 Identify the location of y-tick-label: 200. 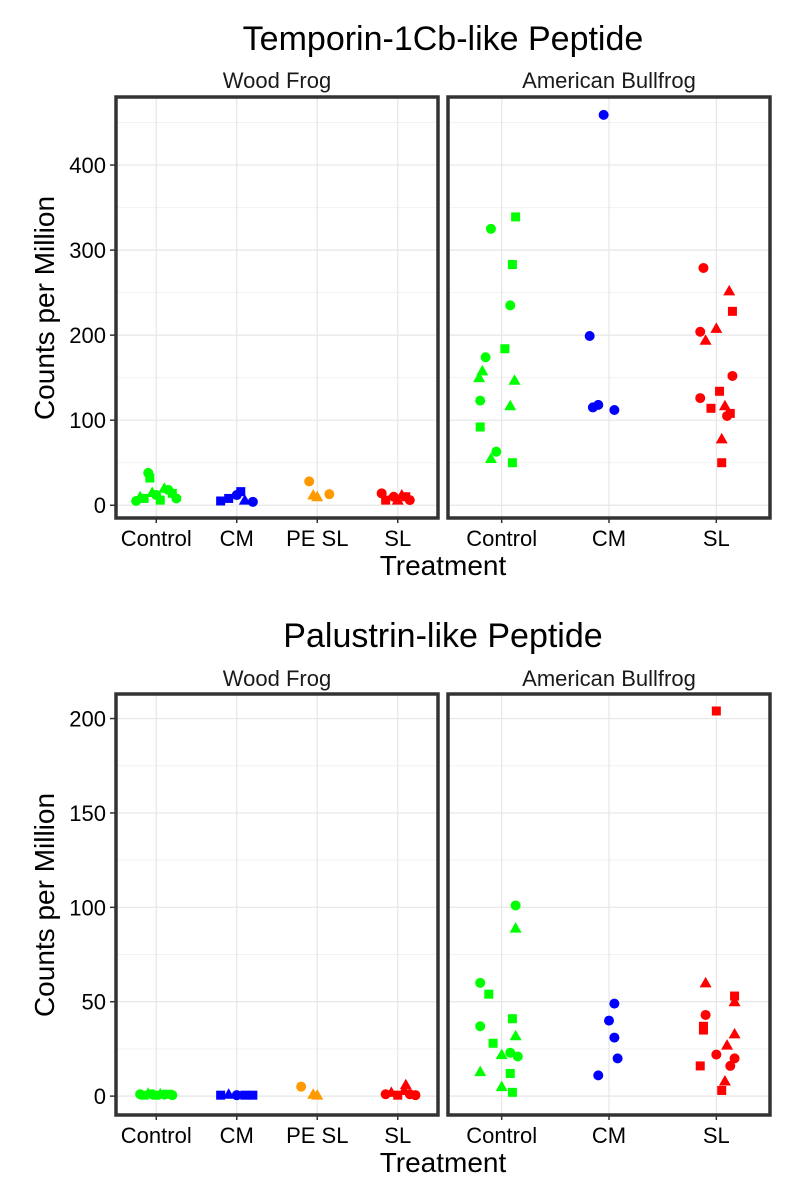
(87, 335).